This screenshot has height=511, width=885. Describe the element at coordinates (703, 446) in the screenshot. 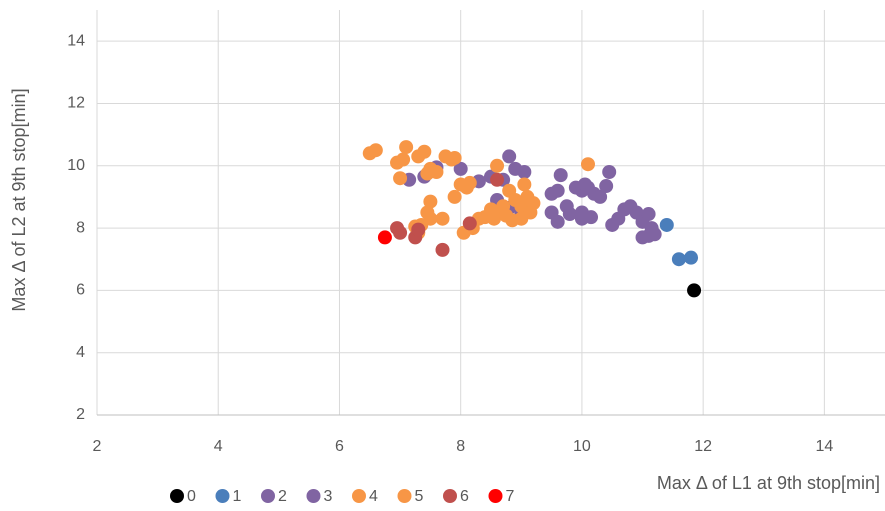

I see `x-tick-label: 12` at that location.